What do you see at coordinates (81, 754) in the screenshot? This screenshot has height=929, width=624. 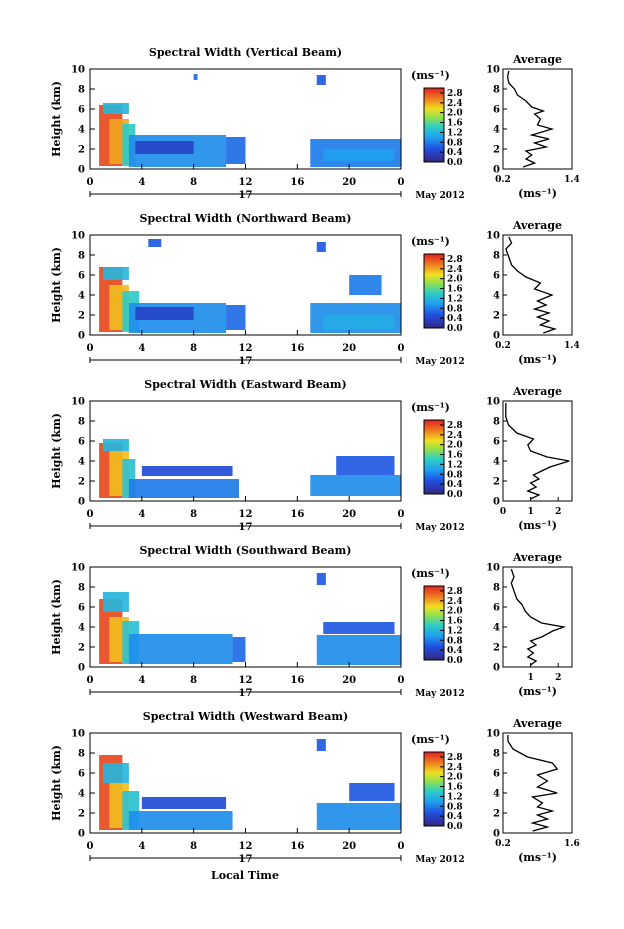 I see `y-tick-label: 8` at bounding box center [81, 754].